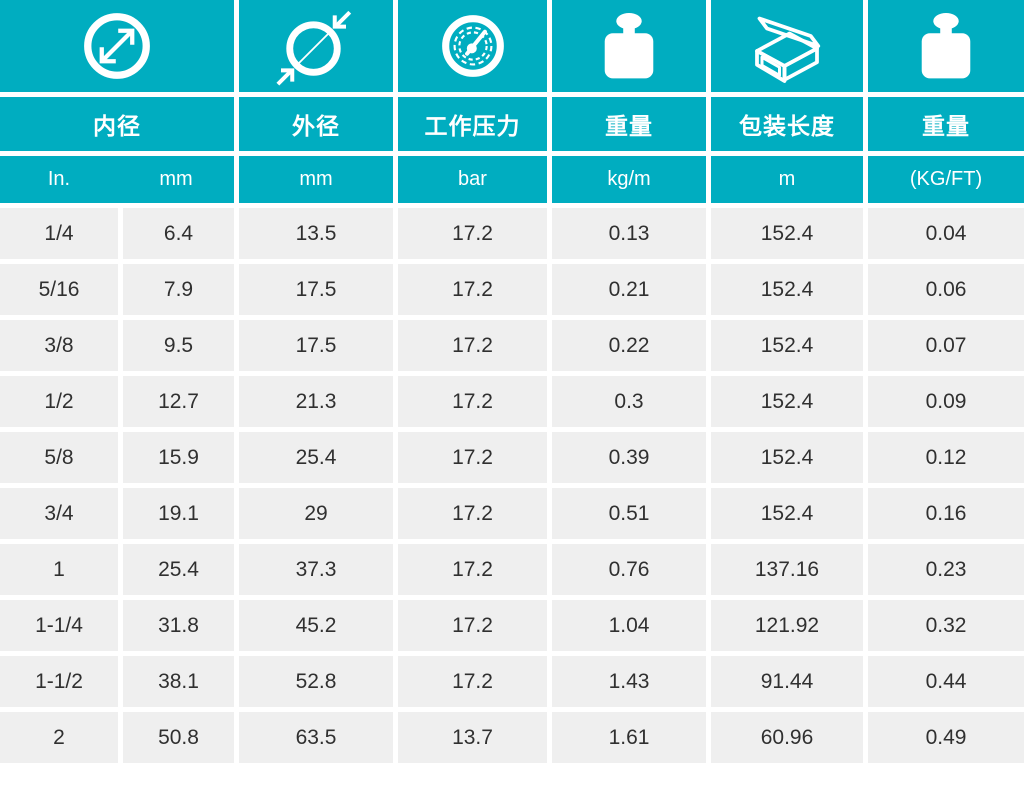 Image resolution: width=1024 pixels, height=808 pixels. Describe the element at coordinates (946, 179) in the screenshot. I see `unit-label-kg-ft: (KG/FT)` at that location.